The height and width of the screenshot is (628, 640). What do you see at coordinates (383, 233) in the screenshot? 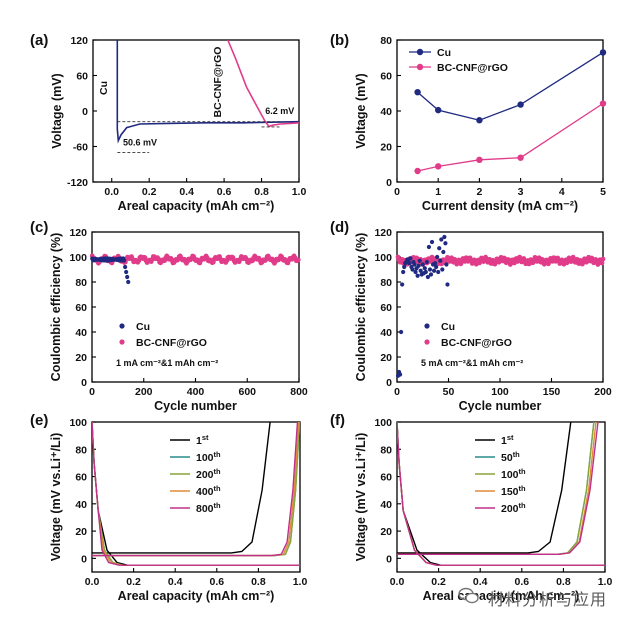
I see `y-tick-label-d-6: 120` at bounding box center [383, 233].